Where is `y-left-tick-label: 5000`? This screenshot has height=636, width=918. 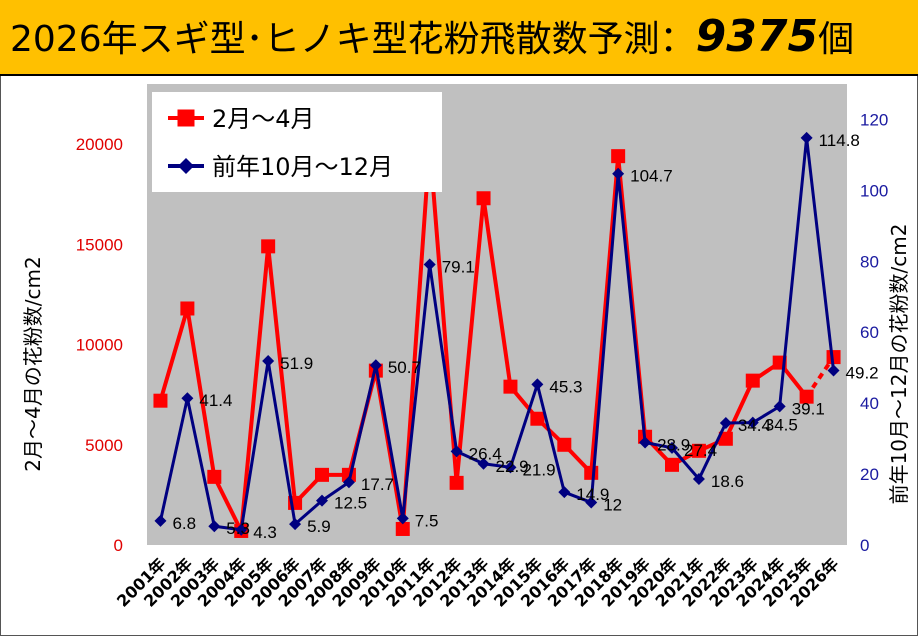 y-left-tick-label: 5000 is located at coordinates (104, 445).